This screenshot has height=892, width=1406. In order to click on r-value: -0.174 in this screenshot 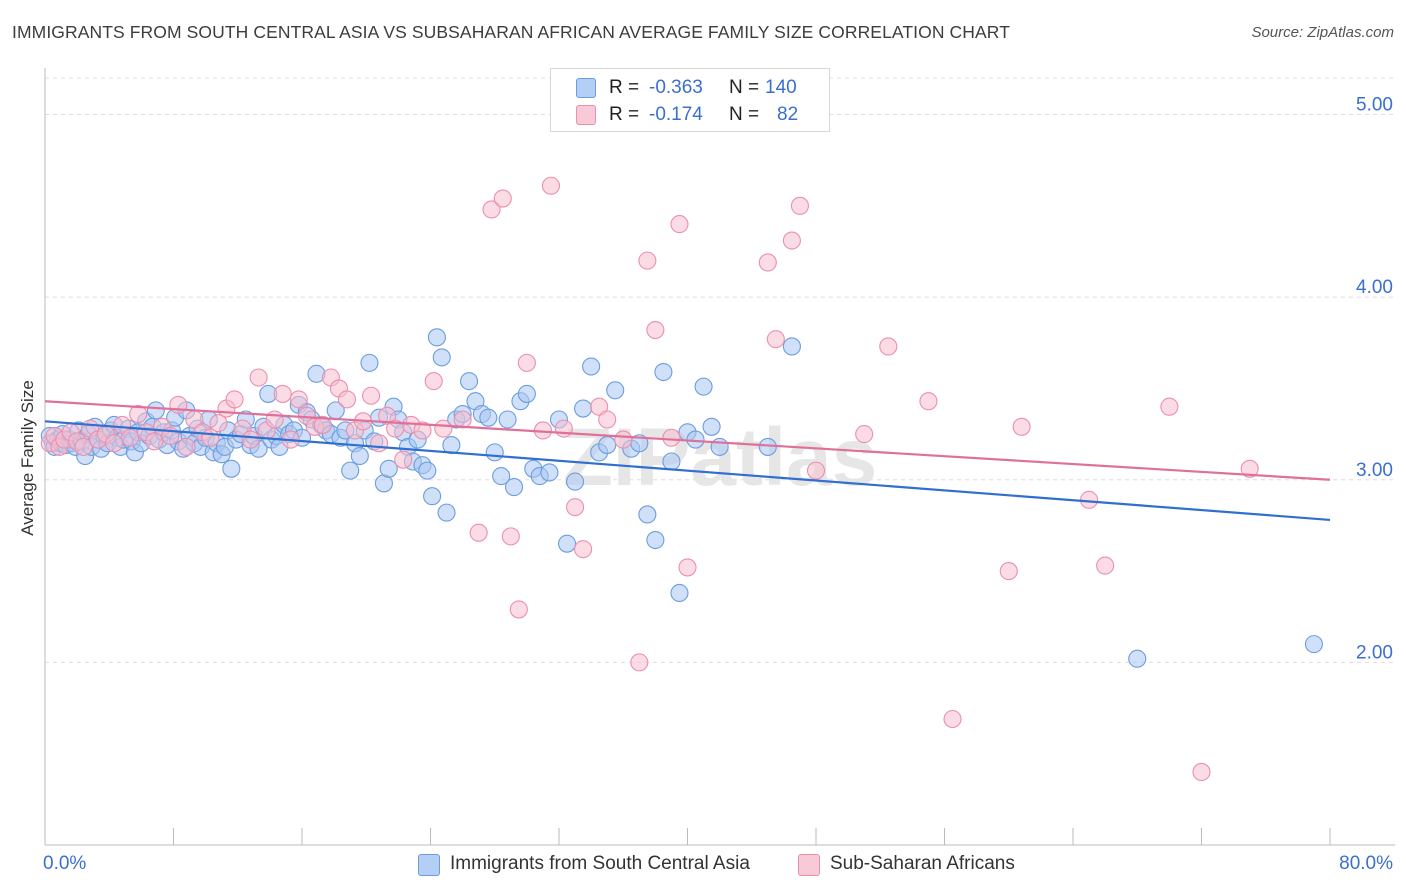, I will do `click(676, 114)`.